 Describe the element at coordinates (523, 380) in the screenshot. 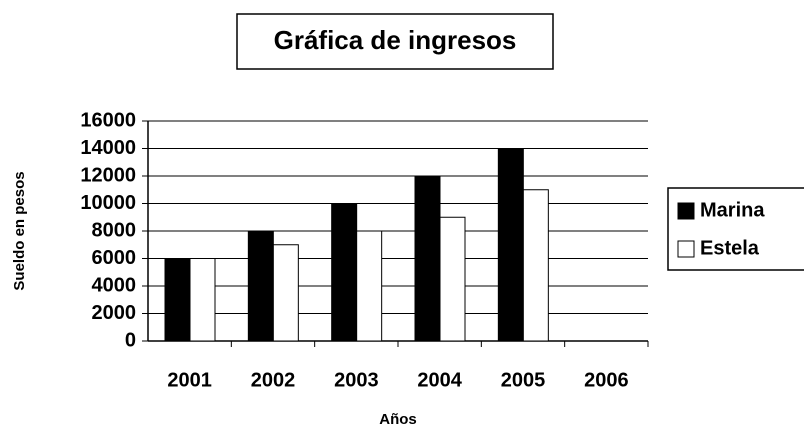

I see `x-tick-label: 2005` at that location.